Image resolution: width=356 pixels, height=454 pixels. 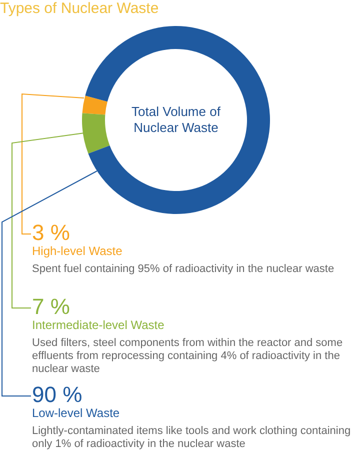 What do you see at coordinates (192, 438) in the screenshot?
I see `text: Lightly-contaminated items like tools and work clothing containing only 1% of radioactivity in the nuclear waste` at bounding box center [192, 438].